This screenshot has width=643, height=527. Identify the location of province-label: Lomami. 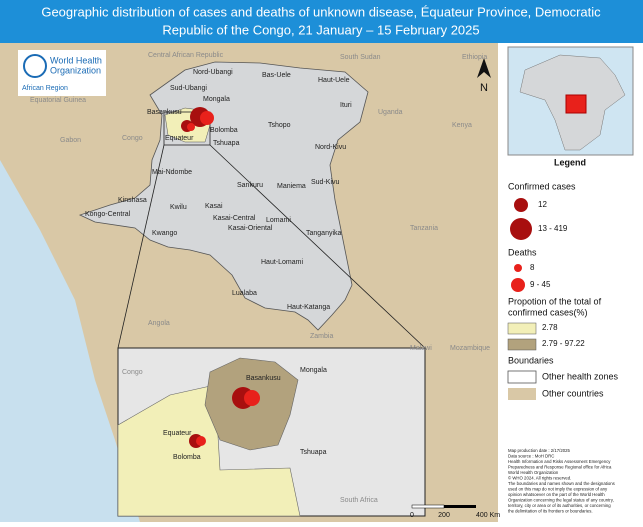
(278, 220).